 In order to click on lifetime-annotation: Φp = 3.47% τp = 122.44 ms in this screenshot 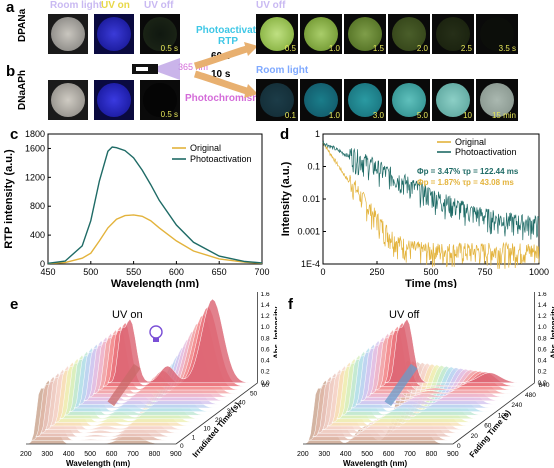, I will do `click(468, 171)`.